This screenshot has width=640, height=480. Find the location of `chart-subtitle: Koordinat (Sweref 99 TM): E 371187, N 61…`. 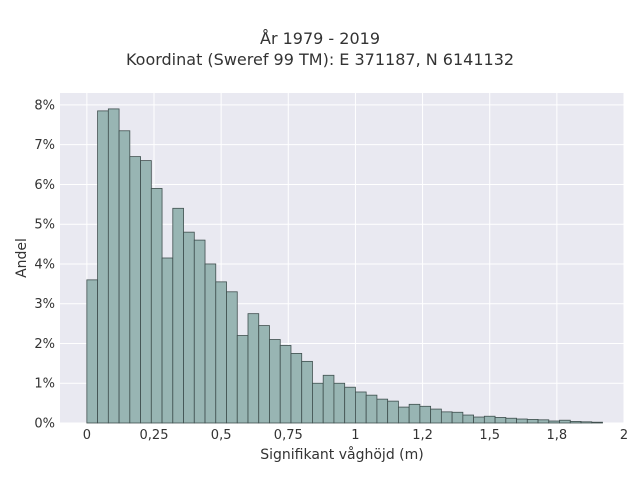

chart-subtitle: Koordinat (Sweref 99 TM): E 371187, N 61… is located at coordinates (320, 59).